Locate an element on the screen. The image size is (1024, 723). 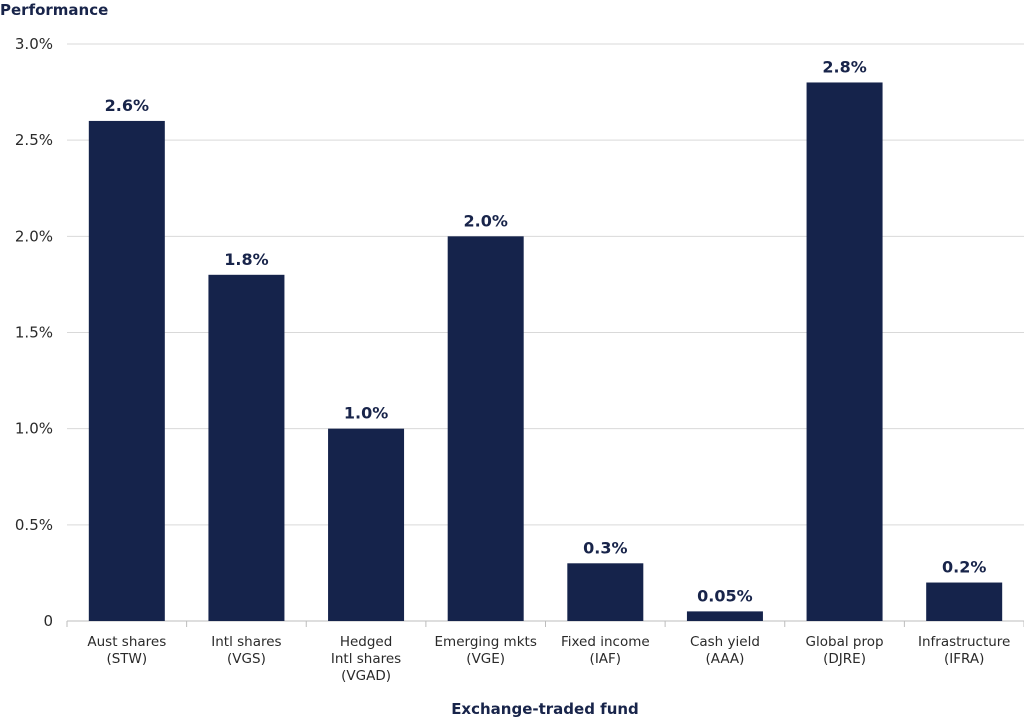
x-tick-label: Global prop (DJRE) is located at coordinates (845, 650).